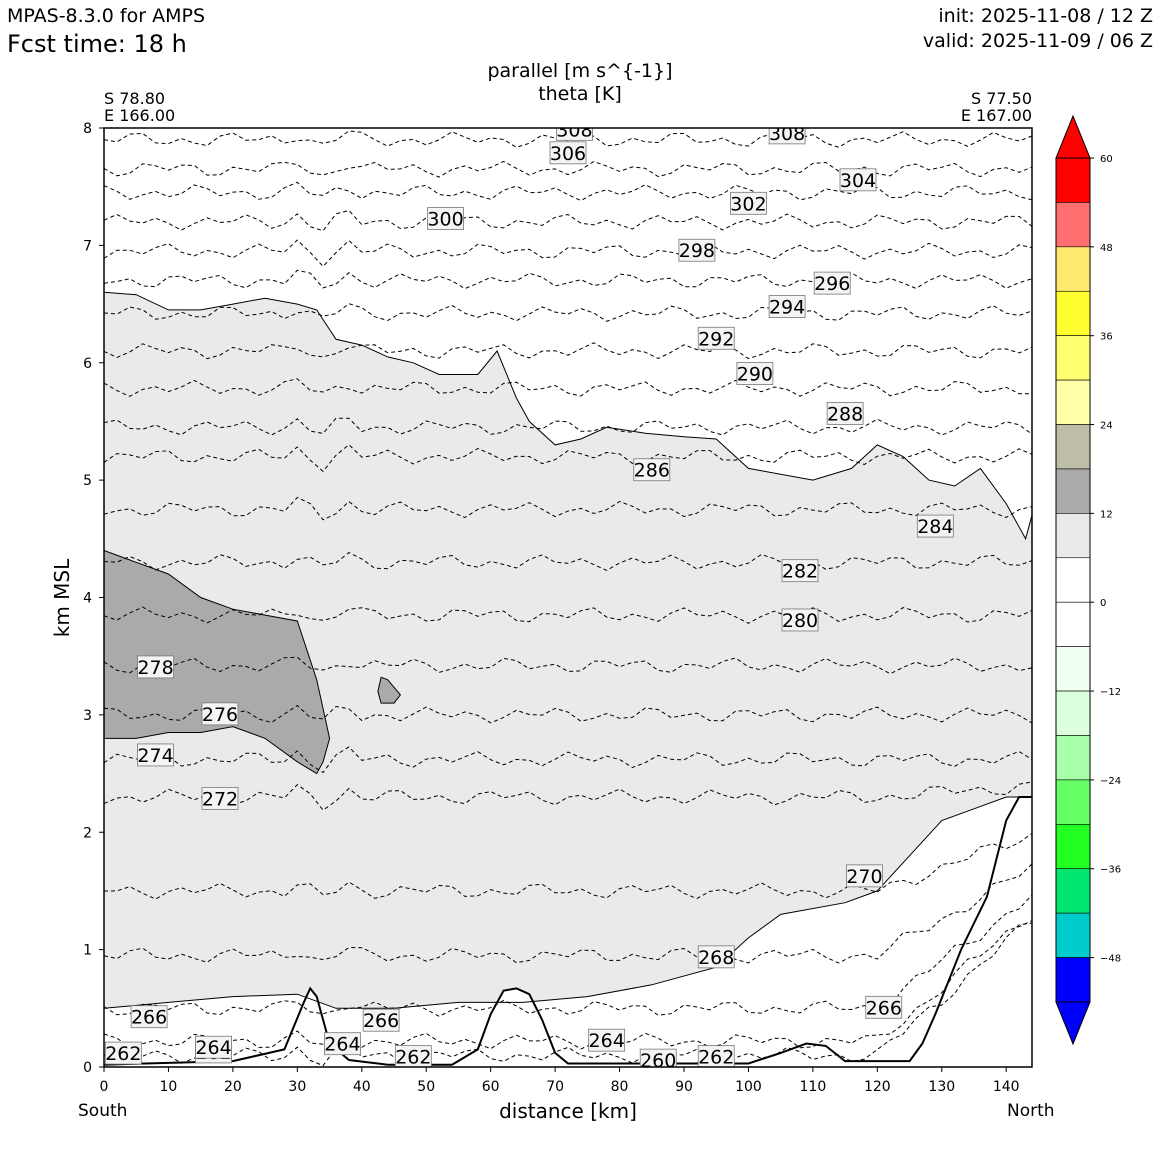 The width and height of the screenshot is (1160, 1160). Describe the element at coordinates (755, 374) in the screenshot. I see `theta-label-text: 290` at that location.